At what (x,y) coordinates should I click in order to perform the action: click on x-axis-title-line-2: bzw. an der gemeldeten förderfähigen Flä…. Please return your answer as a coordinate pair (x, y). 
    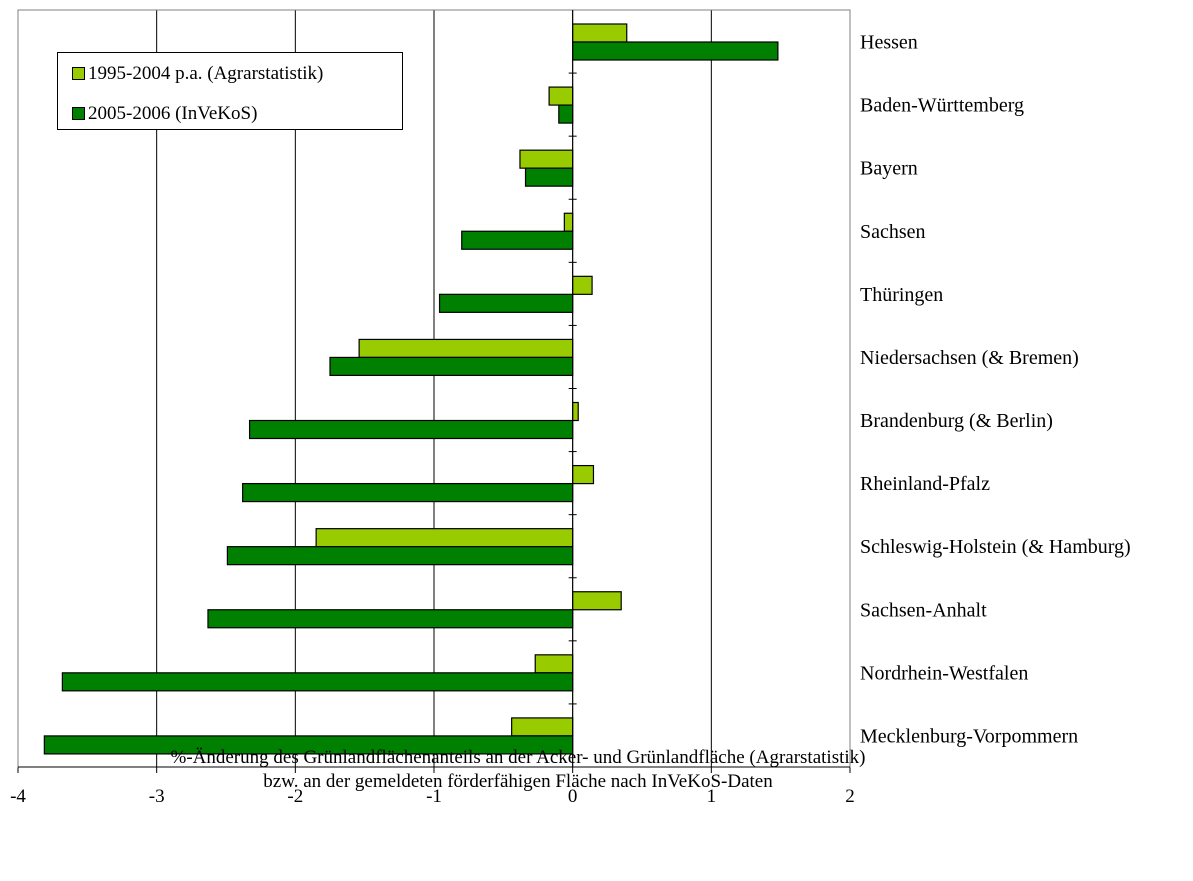
    Looking at the image, I should click on (518, 781).